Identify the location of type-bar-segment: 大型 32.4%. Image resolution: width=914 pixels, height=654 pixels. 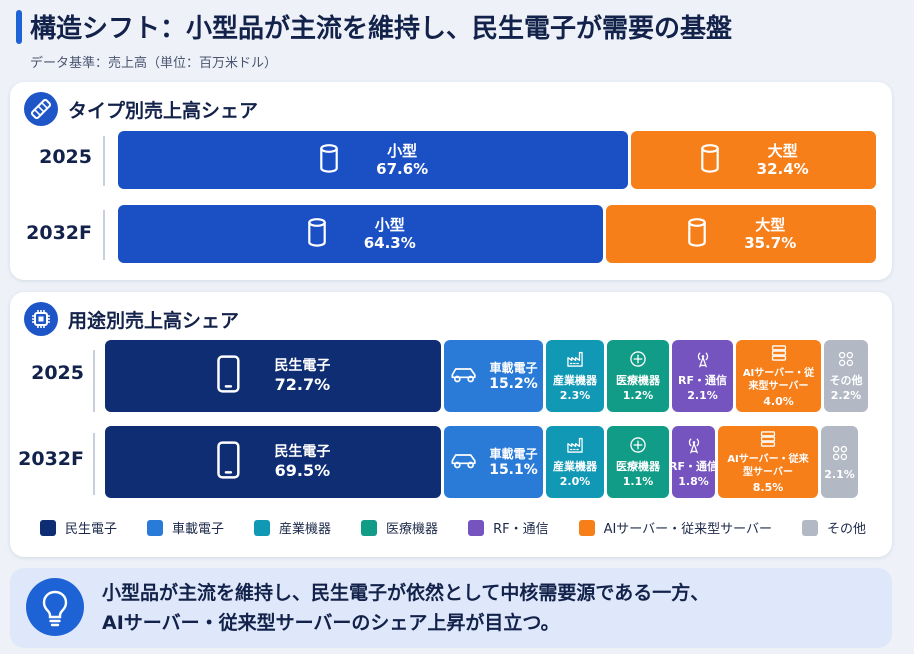
(753, 160).